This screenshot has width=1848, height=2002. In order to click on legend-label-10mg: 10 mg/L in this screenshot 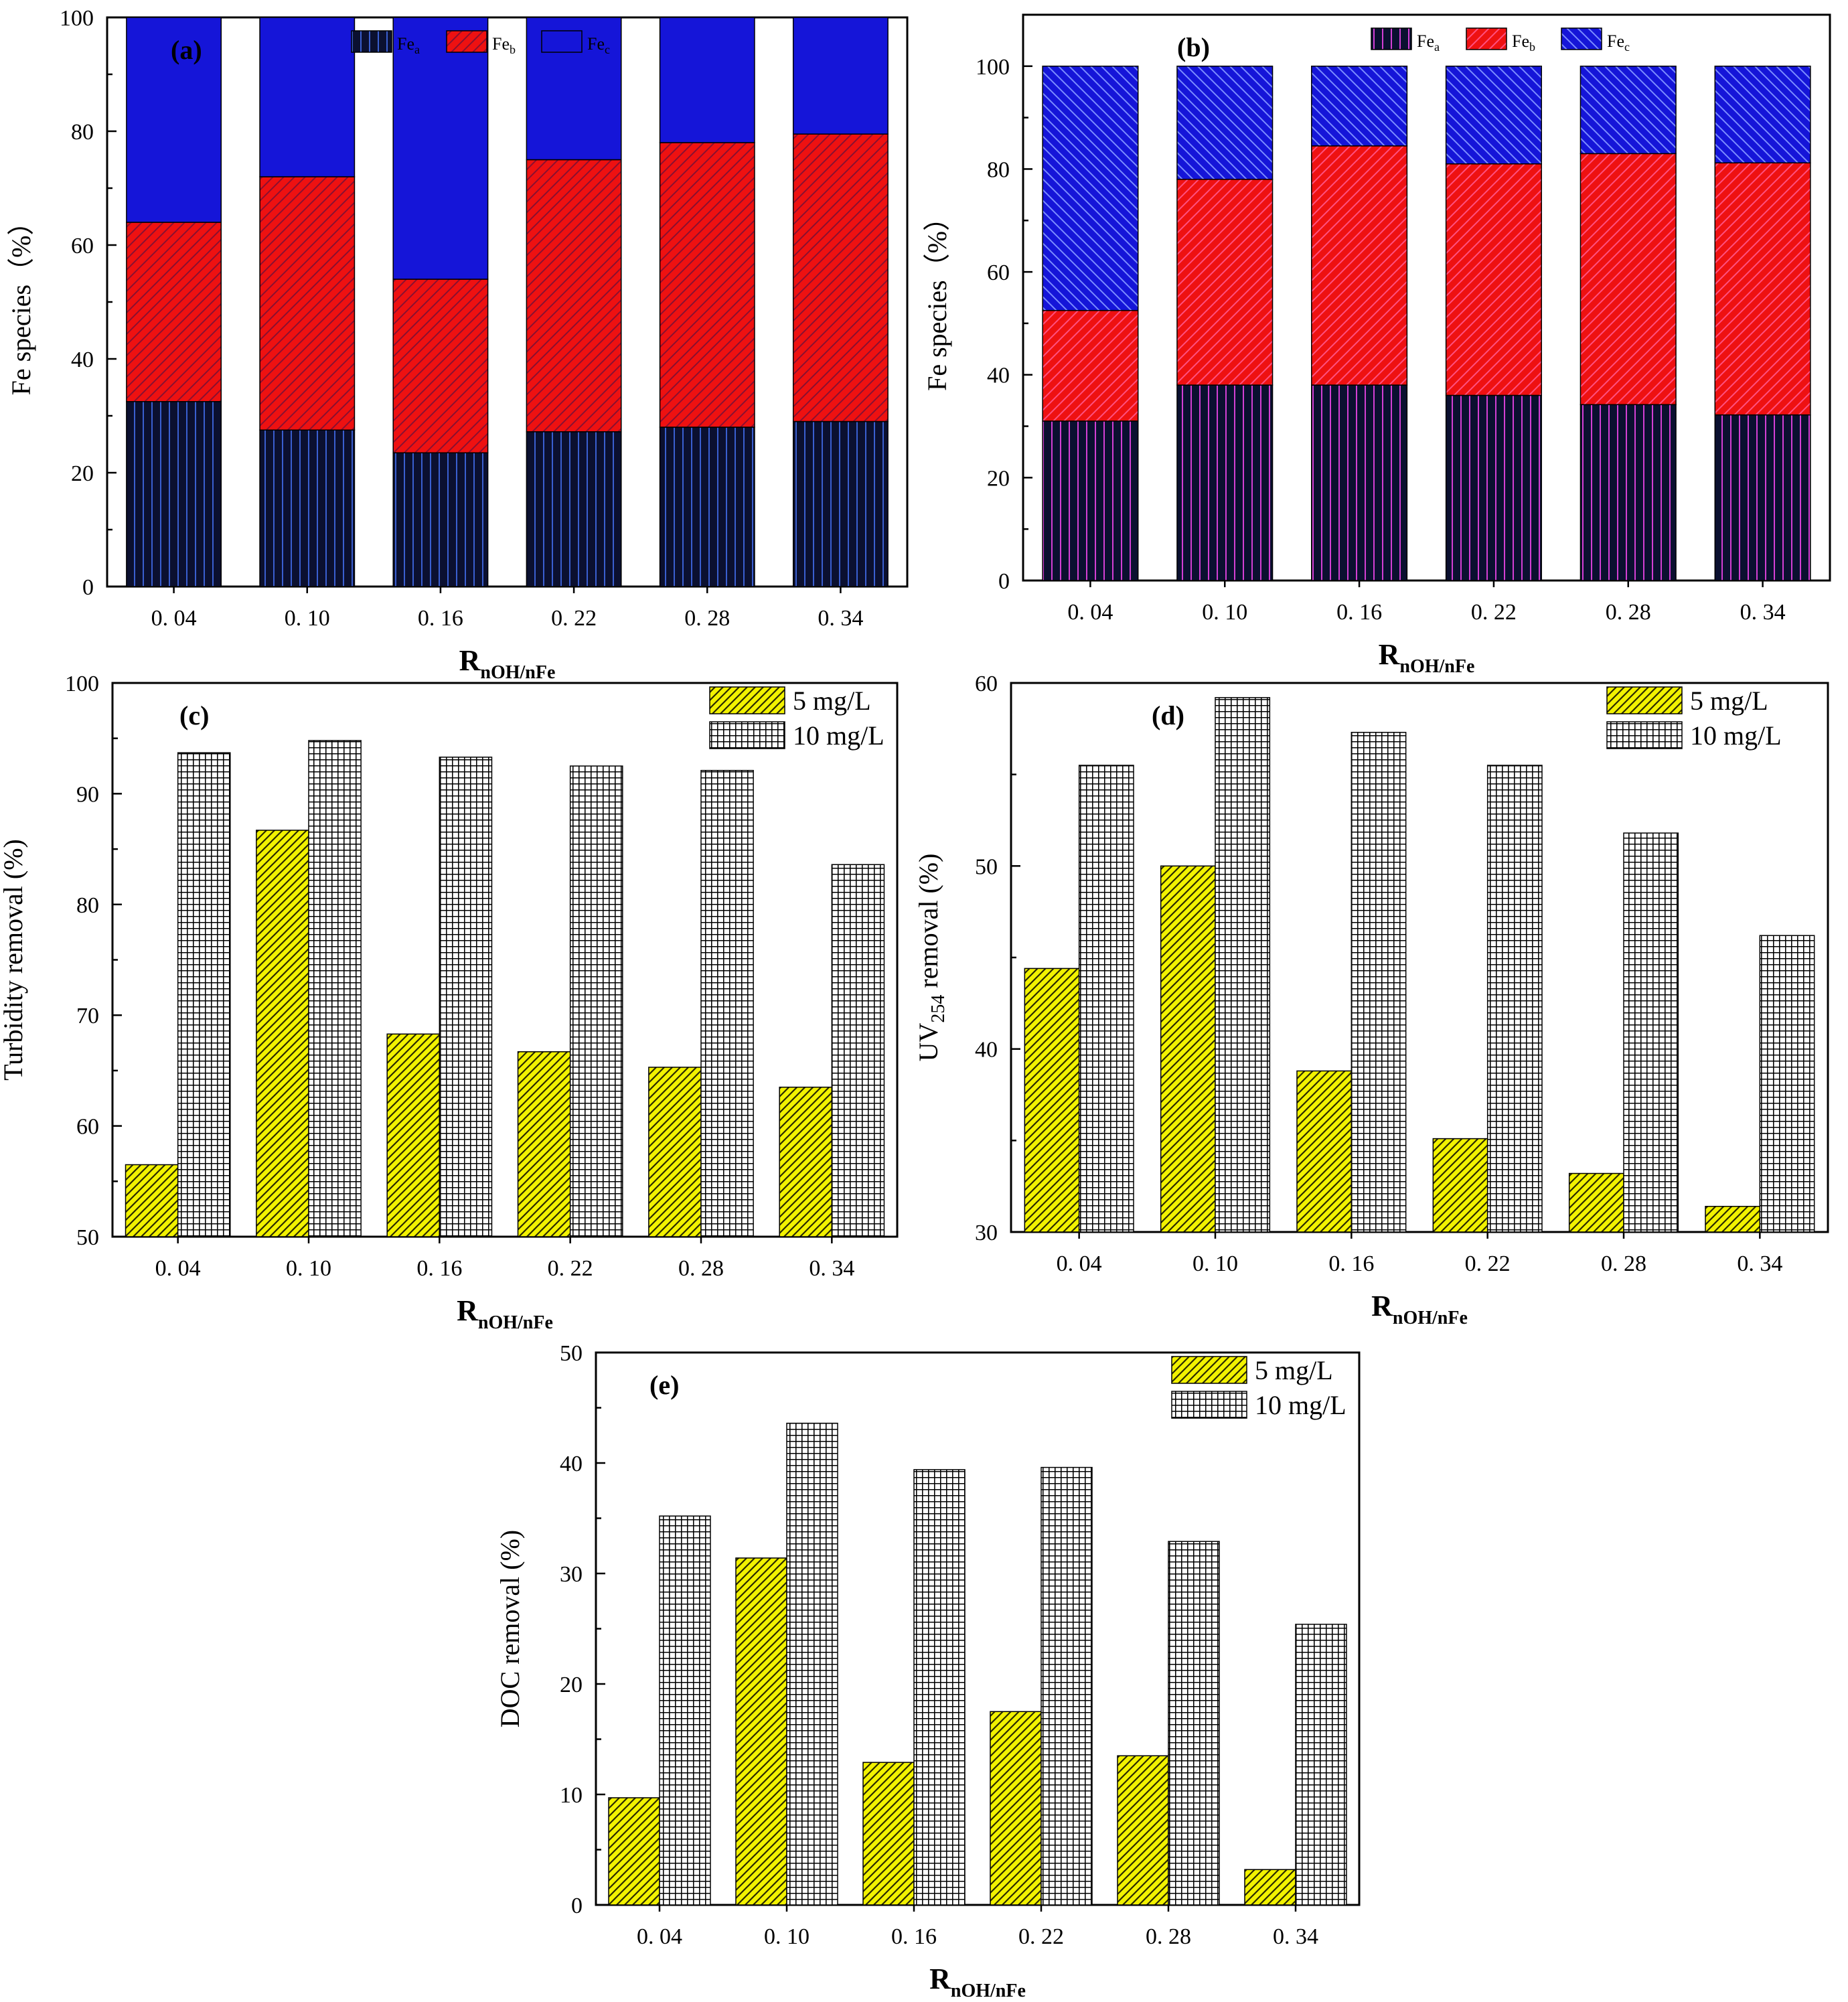, I will do `click(1736, 735)`.